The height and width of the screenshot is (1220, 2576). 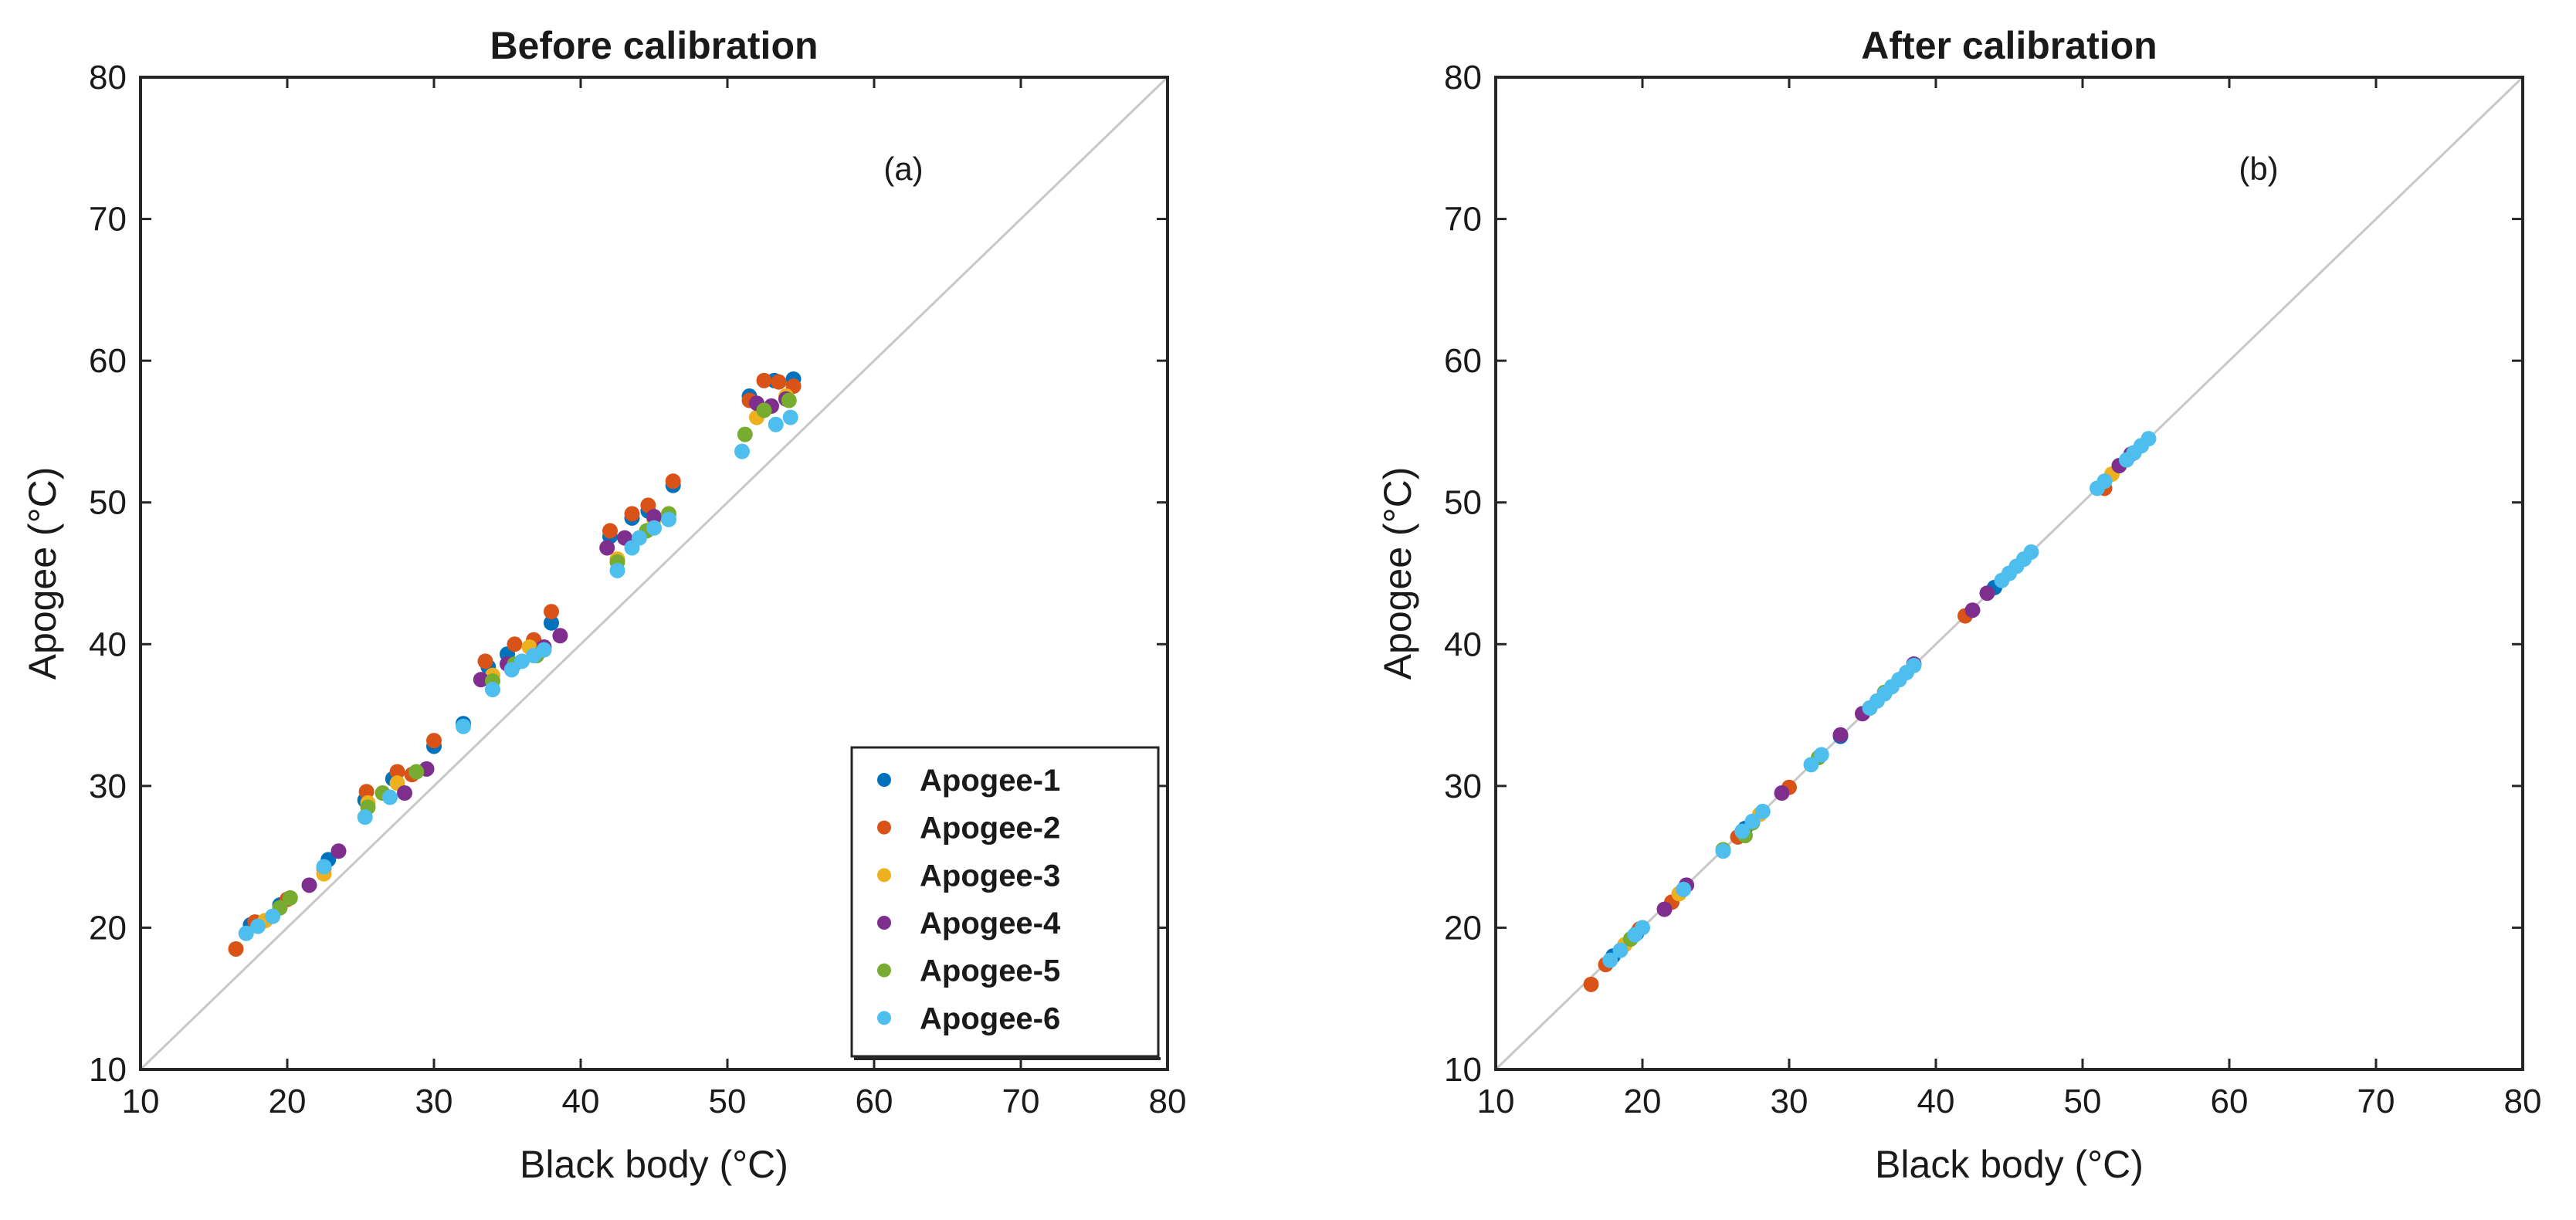 I want to click on legend-label: Apogee-4, so click(x=990, y=924).